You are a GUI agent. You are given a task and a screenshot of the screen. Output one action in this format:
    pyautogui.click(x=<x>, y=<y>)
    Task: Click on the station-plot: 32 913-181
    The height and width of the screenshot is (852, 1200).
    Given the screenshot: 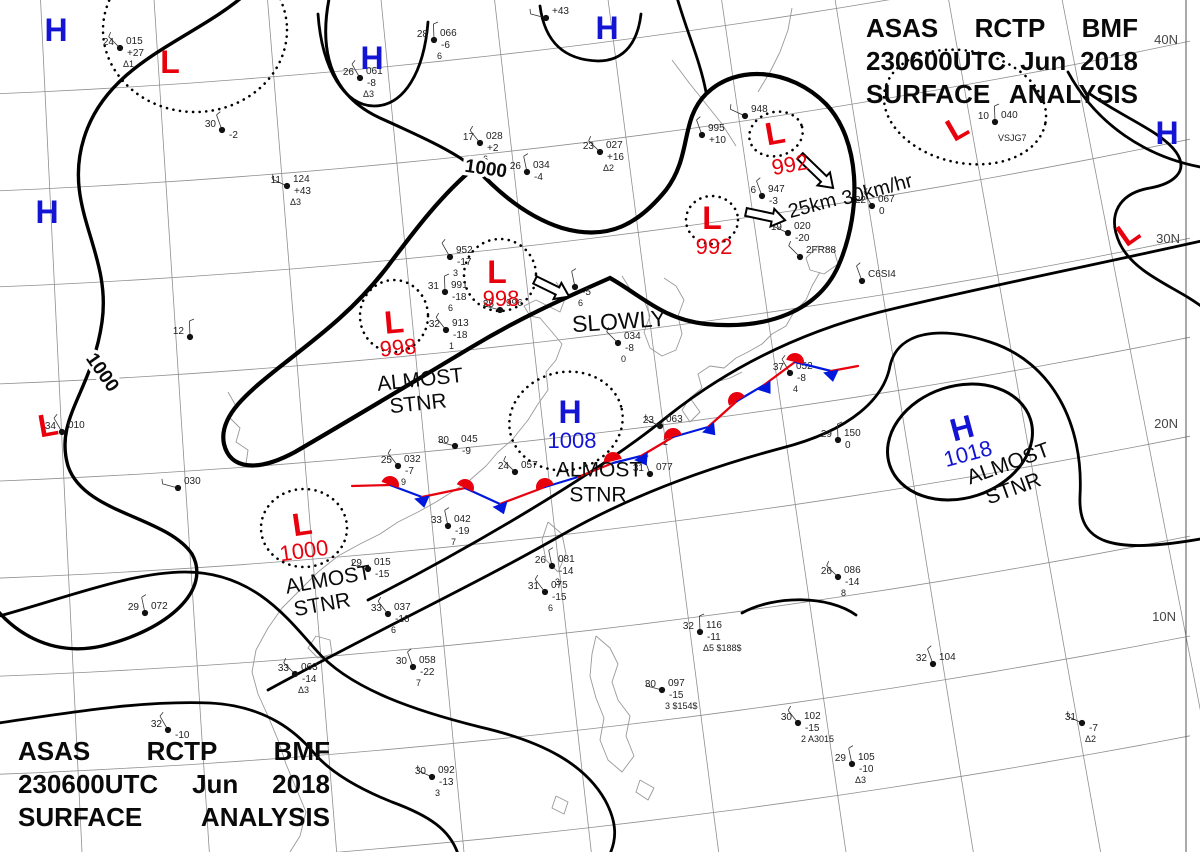 What is the action you would take?
    pyautogui.click(x=449, y=331)
    